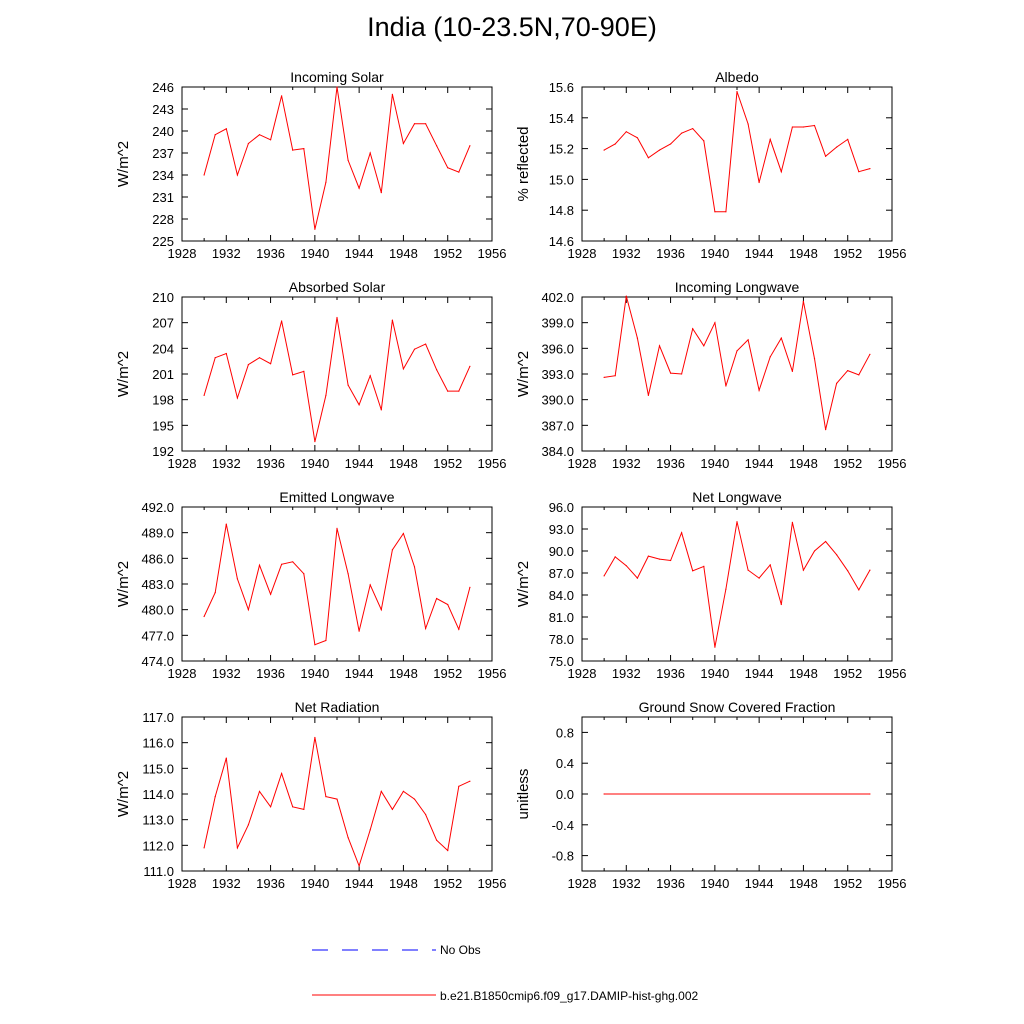 The width and height of the screenshot is (1024, 1024). Describe the element at coordinates (157, 558) in the screenshot. I see `panel-5-ytick-label: 486.0` at that location.